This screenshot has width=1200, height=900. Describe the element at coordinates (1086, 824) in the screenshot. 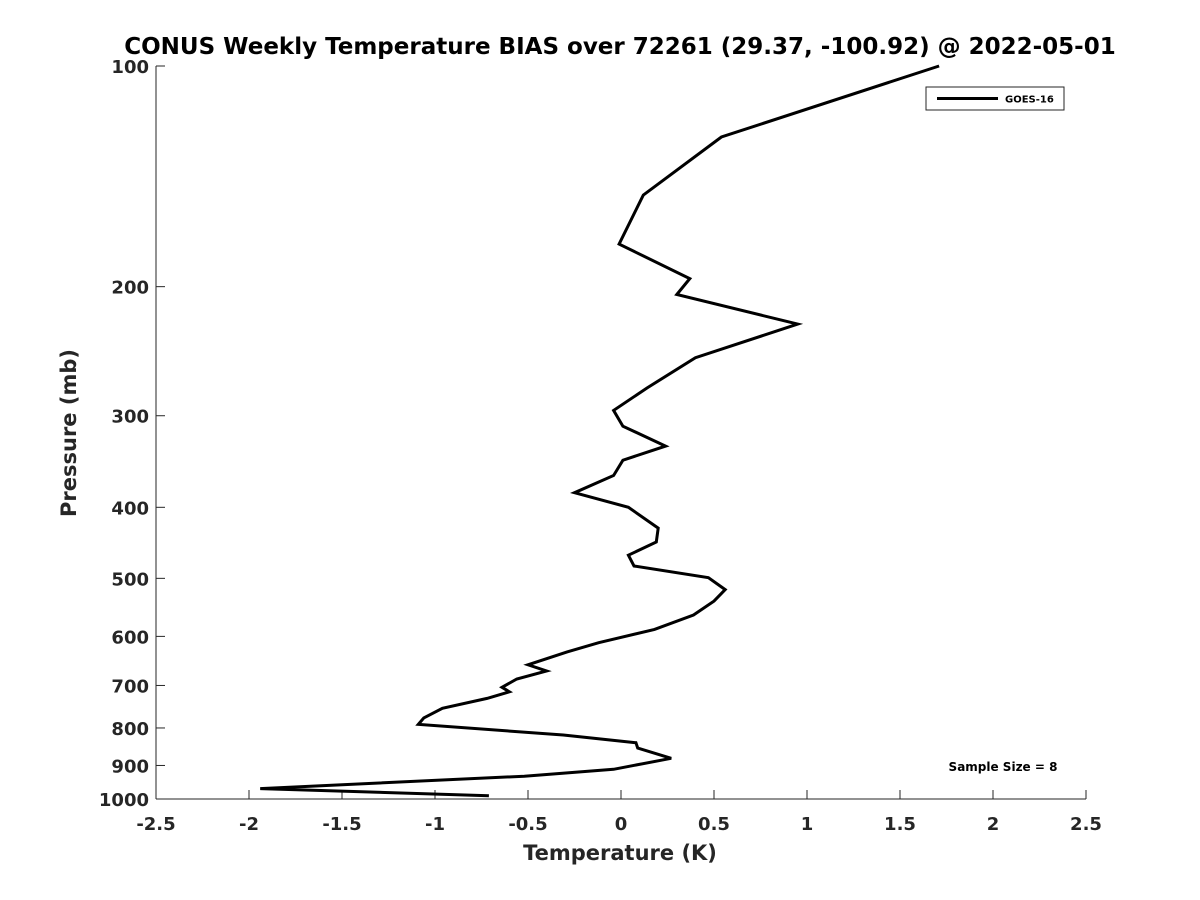

I see `x-tick-label: 2.5` at that location.